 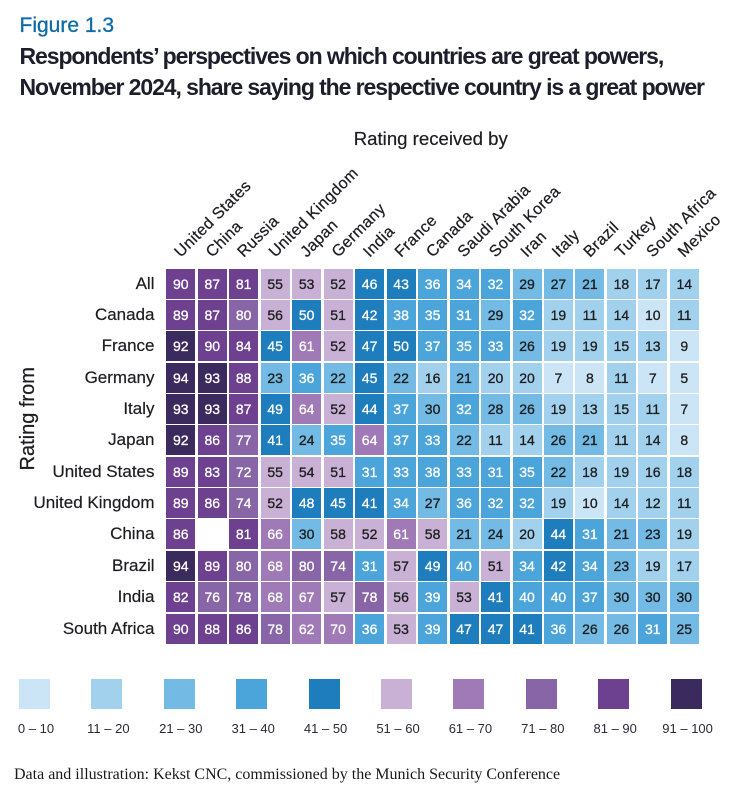 What do you see at coordinates (28, 418) in the screenshot?
I see `svg-text: Rating from` at bounding box center [28, 418].